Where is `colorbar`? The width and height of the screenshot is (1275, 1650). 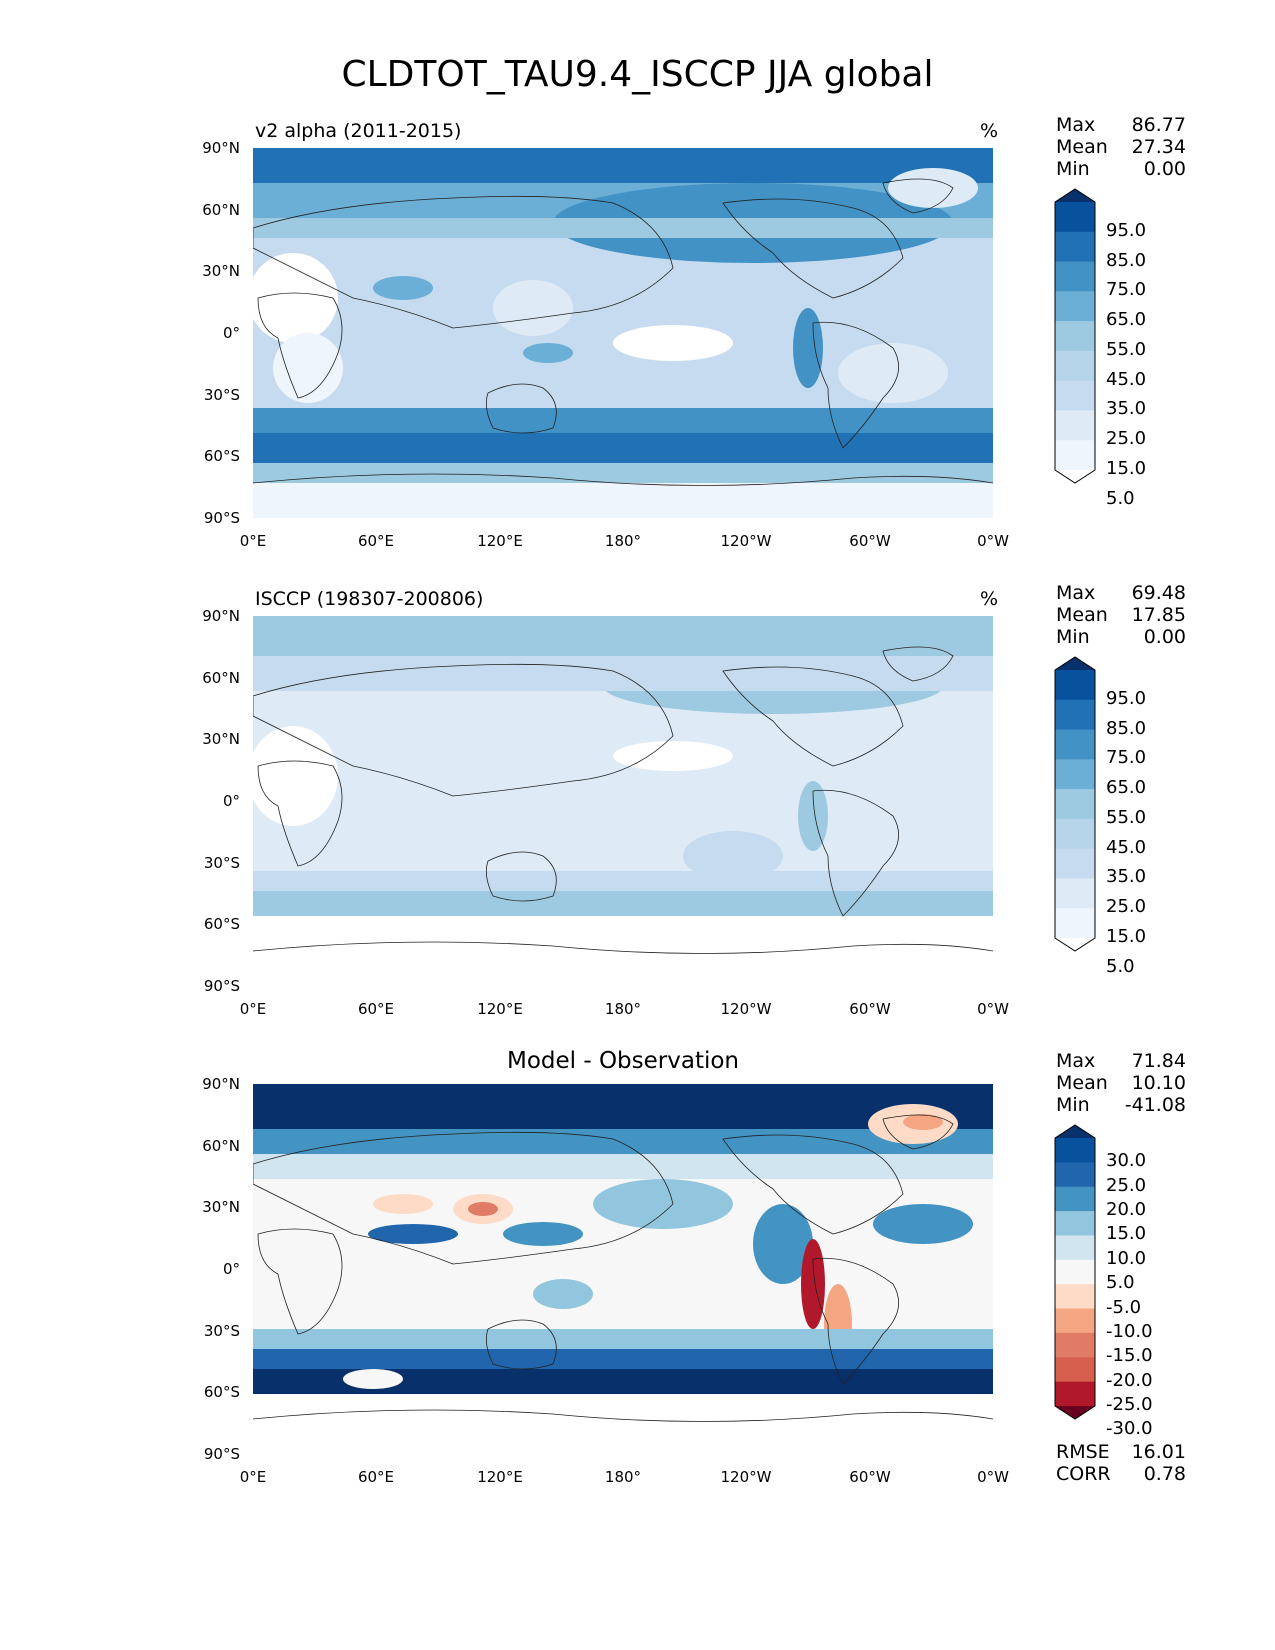
colorbar is located at coordinates (1075, 804).